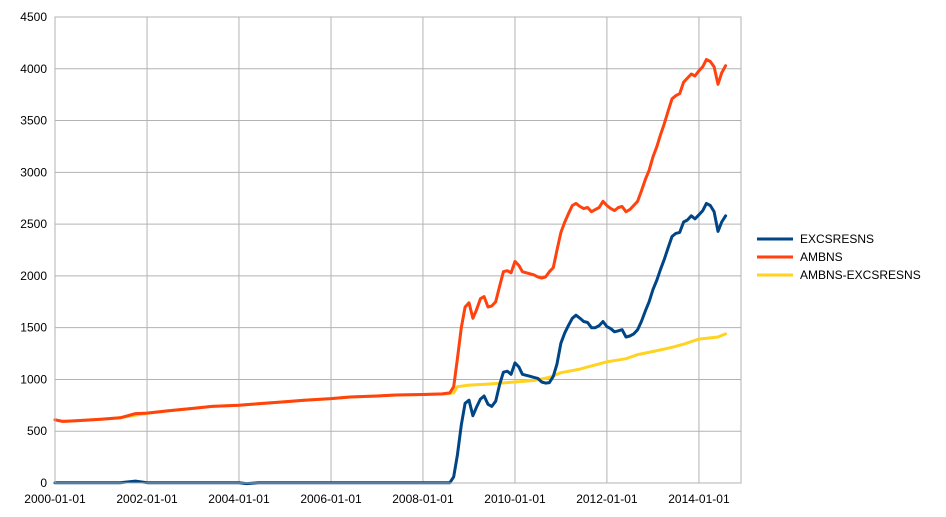 The height and width of the screenshot is (517, 946). I want to click on x-tick-label: 2006-01-01, so click(331, 499).